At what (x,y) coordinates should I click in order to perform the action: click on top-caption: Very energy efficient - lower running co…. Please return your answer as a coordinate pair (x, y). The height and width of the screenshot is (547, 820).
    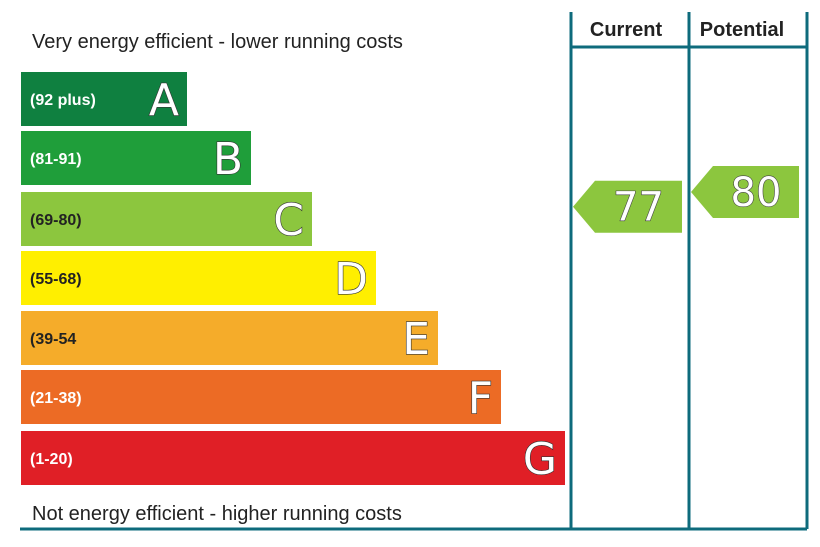
    Looking at the image, I should click on (217, 42).